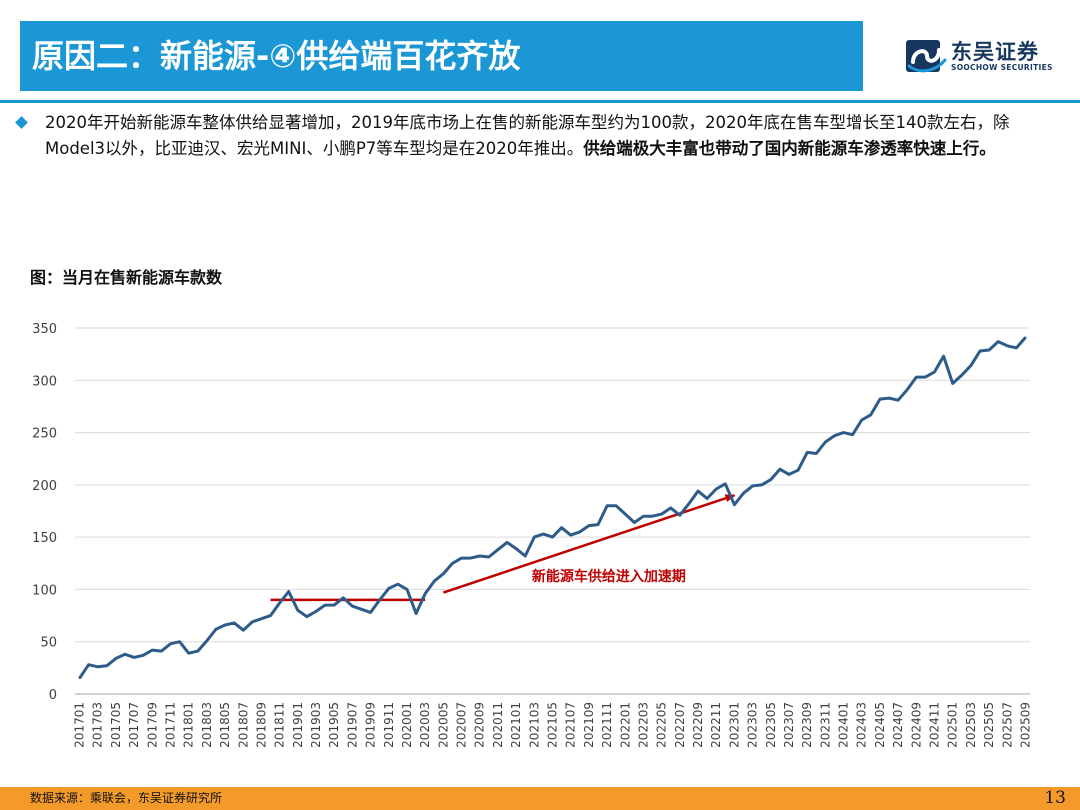  Describe the element at coordinates (389, 725) in the screenshot. I see `x-tick-label: 201911` at that location.